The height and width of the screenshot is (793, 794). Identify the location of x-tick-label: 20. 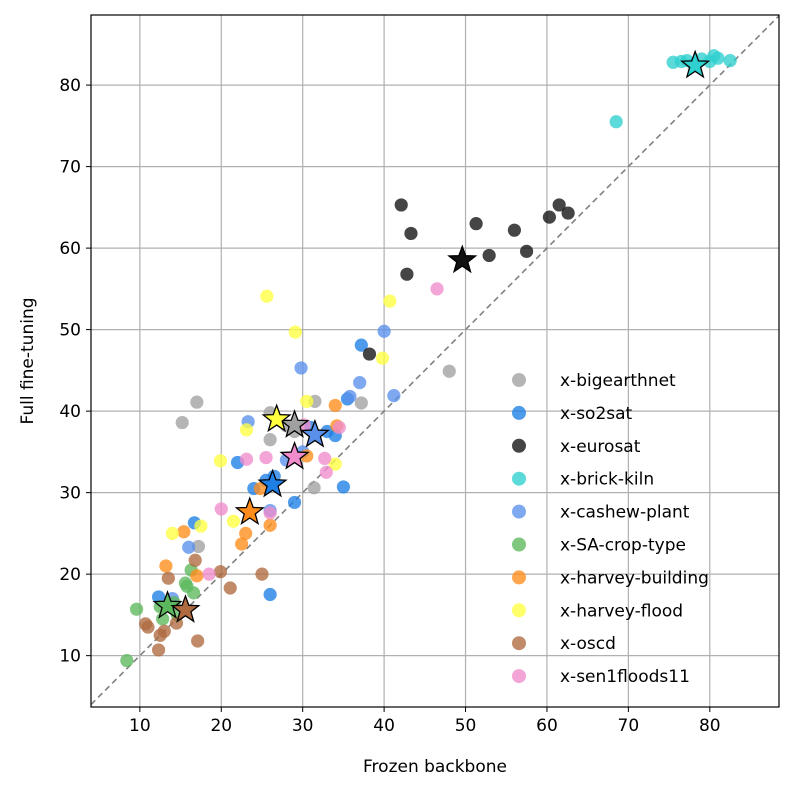
(221, 726).